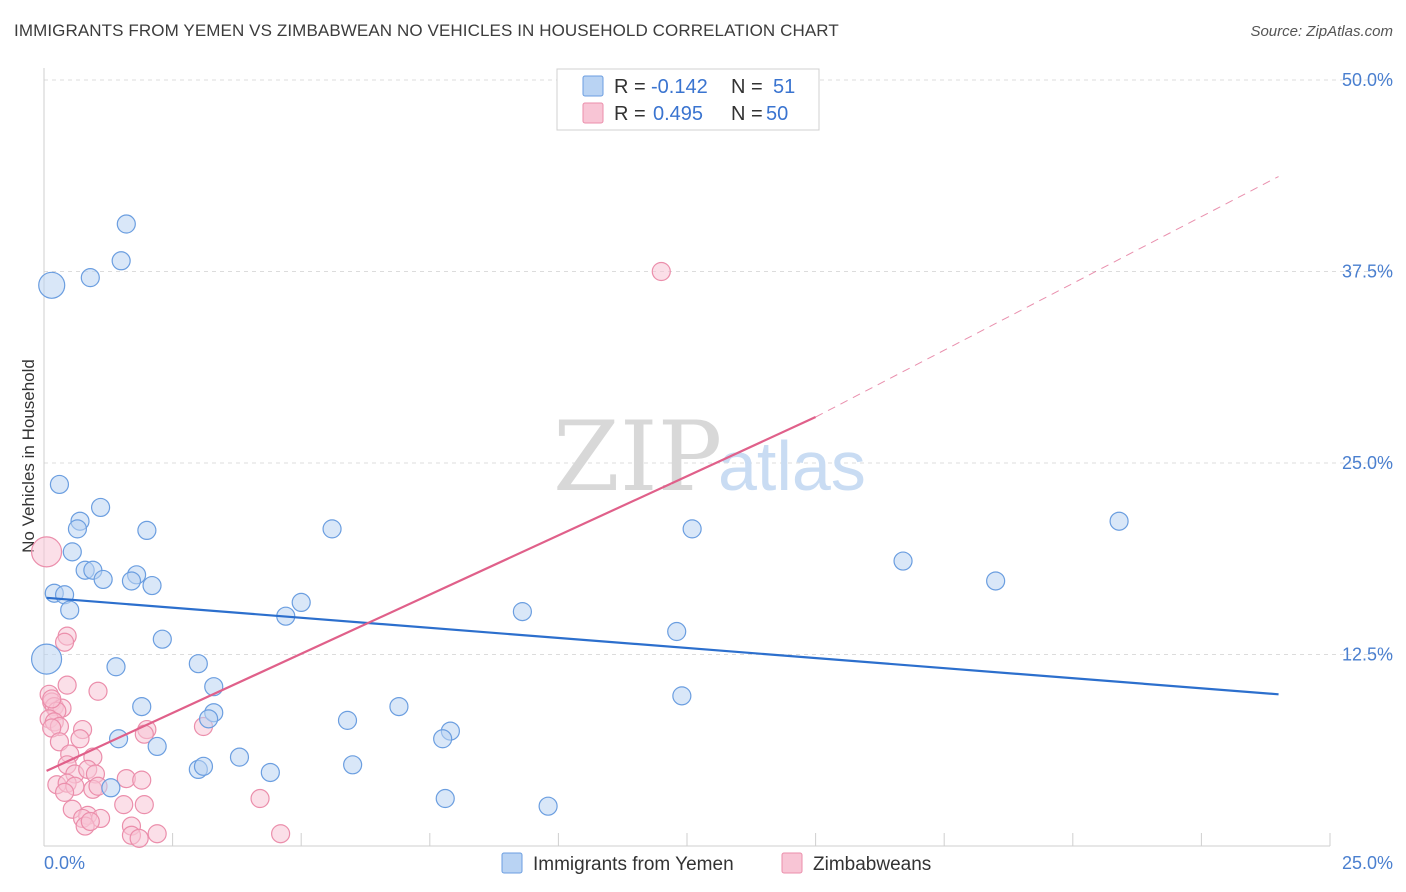 The width and height of the screenshot is (1406, 892). What do you see at coordinates (784, 87) in the screenshot?
I see `legend-n-value-blue: 51` at bounding box center [784, 87].